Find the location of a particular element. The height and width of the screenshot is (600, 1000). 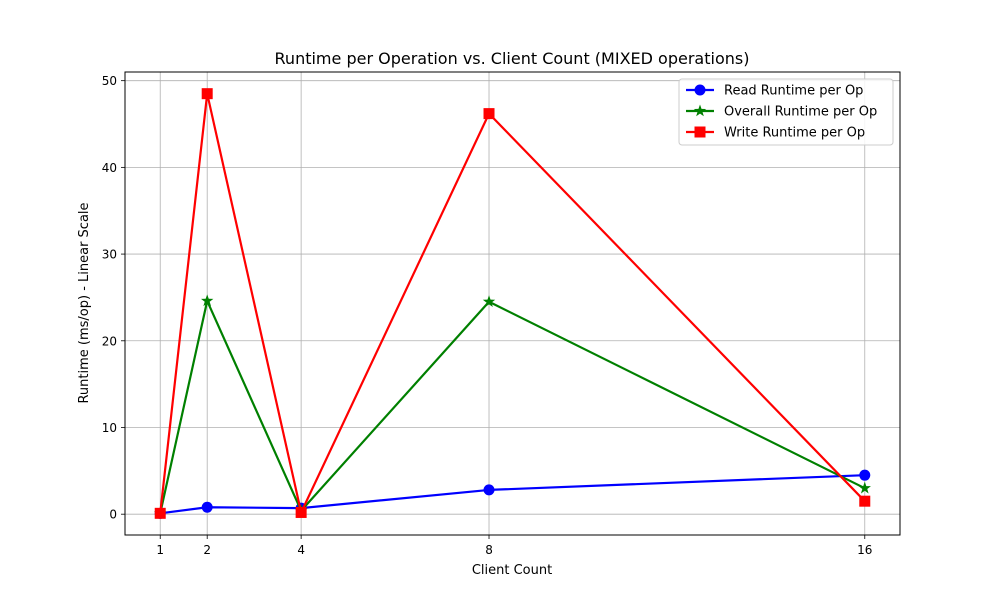

legend-label: Write Runtime per Op is located at coordinates (794, 133).